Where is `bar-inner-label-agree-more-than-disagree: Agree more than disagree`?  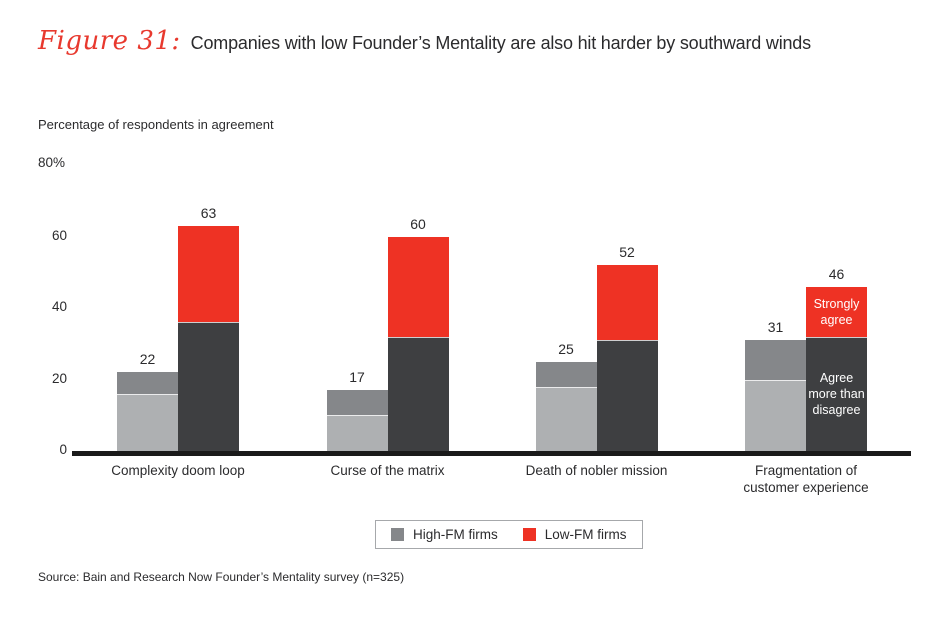
bar-inner-label-agree-more-than-disagree: Agree more than disagree is located at coordinates (836, 393).